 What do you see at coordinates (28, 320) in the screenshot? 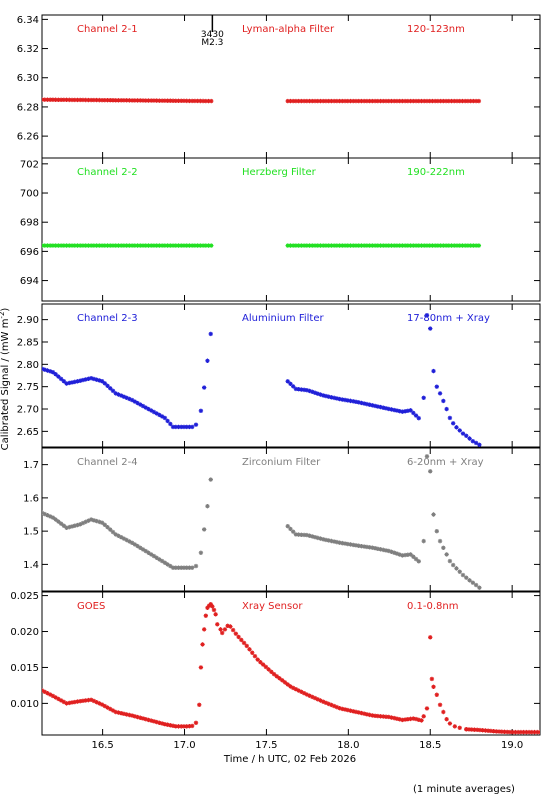
I see `y-tick-label: 2.90` at bounding box center [28, 320].